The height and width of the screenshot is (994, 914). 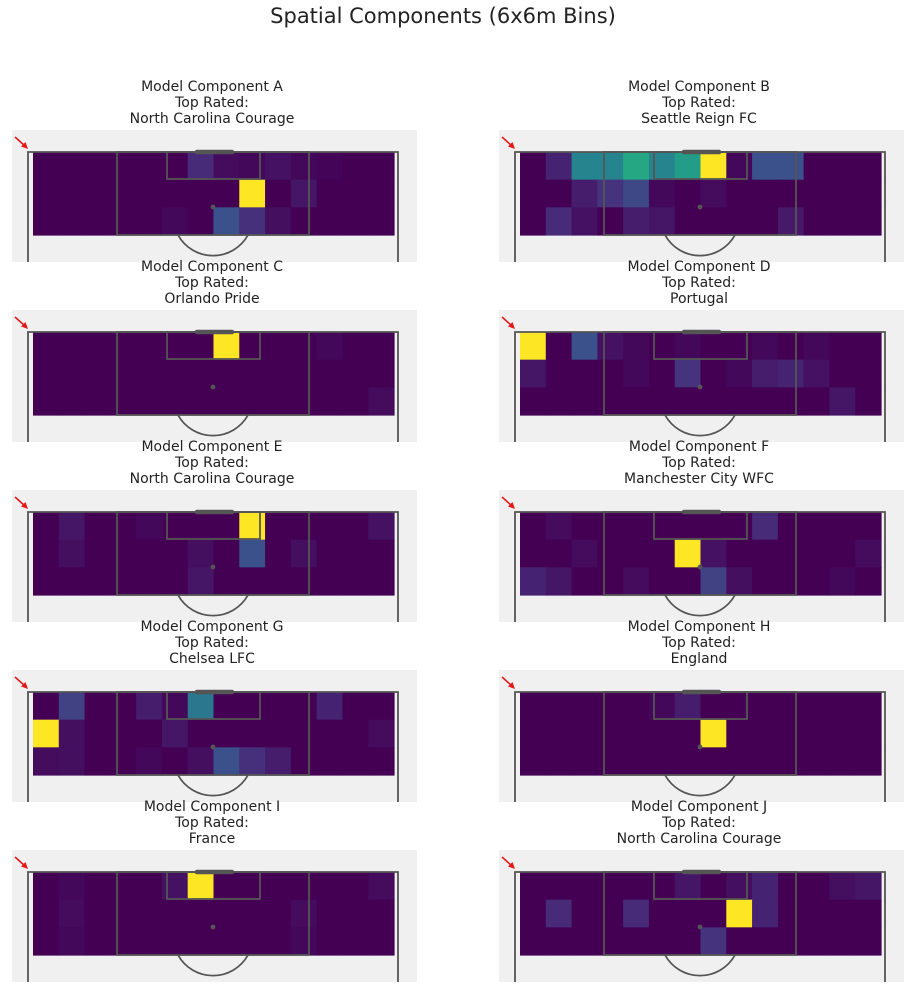 What do you see at coordinates (699, 267) in the screenshot?
I see `panel-title-line: Model Component D` at bounding box center [699, 267].